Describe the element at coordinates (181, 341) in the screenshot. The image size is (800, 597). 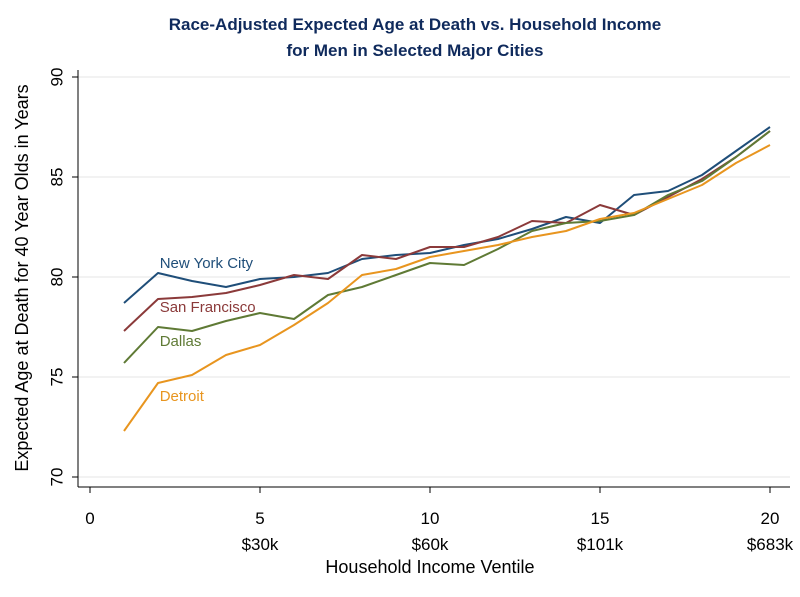
I see `series-label-dallas: Dallas` at that location.